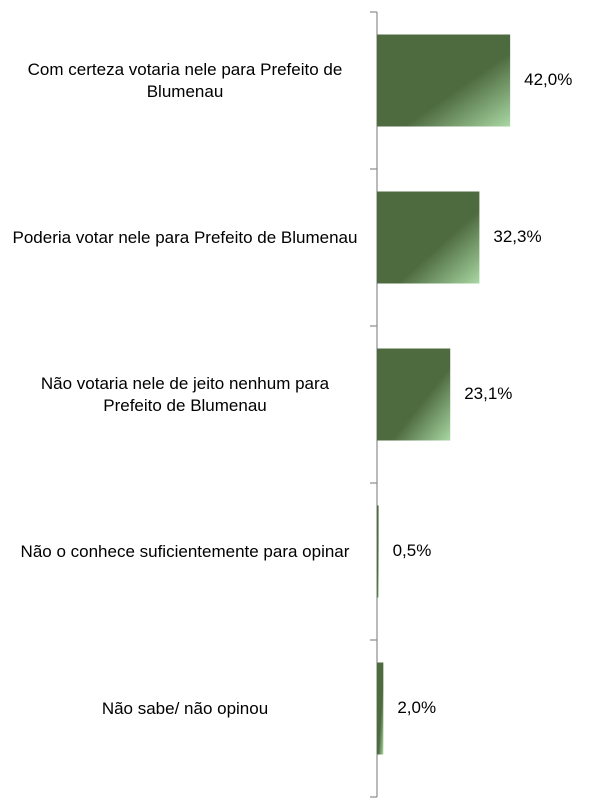 The height and width of the screenshot is (801, 597). Describe the element at coordinates (488, 393) in the screenshot. I see `value-label: 23,1%` at that location.